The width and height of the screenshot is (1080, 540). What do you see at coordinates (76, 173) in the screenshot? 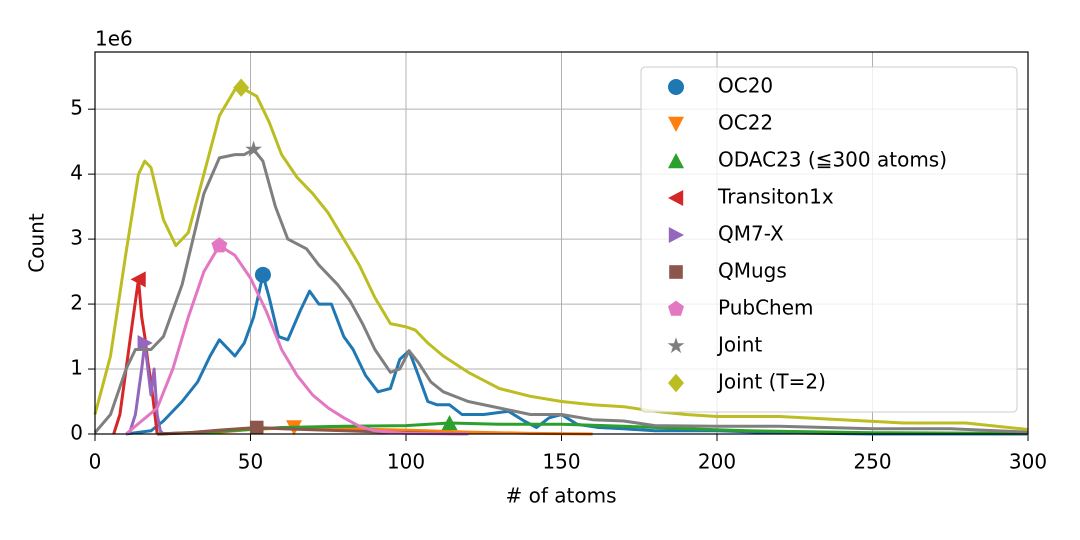
I see `y-tick-label: 4` at bounding box center [76, 173].